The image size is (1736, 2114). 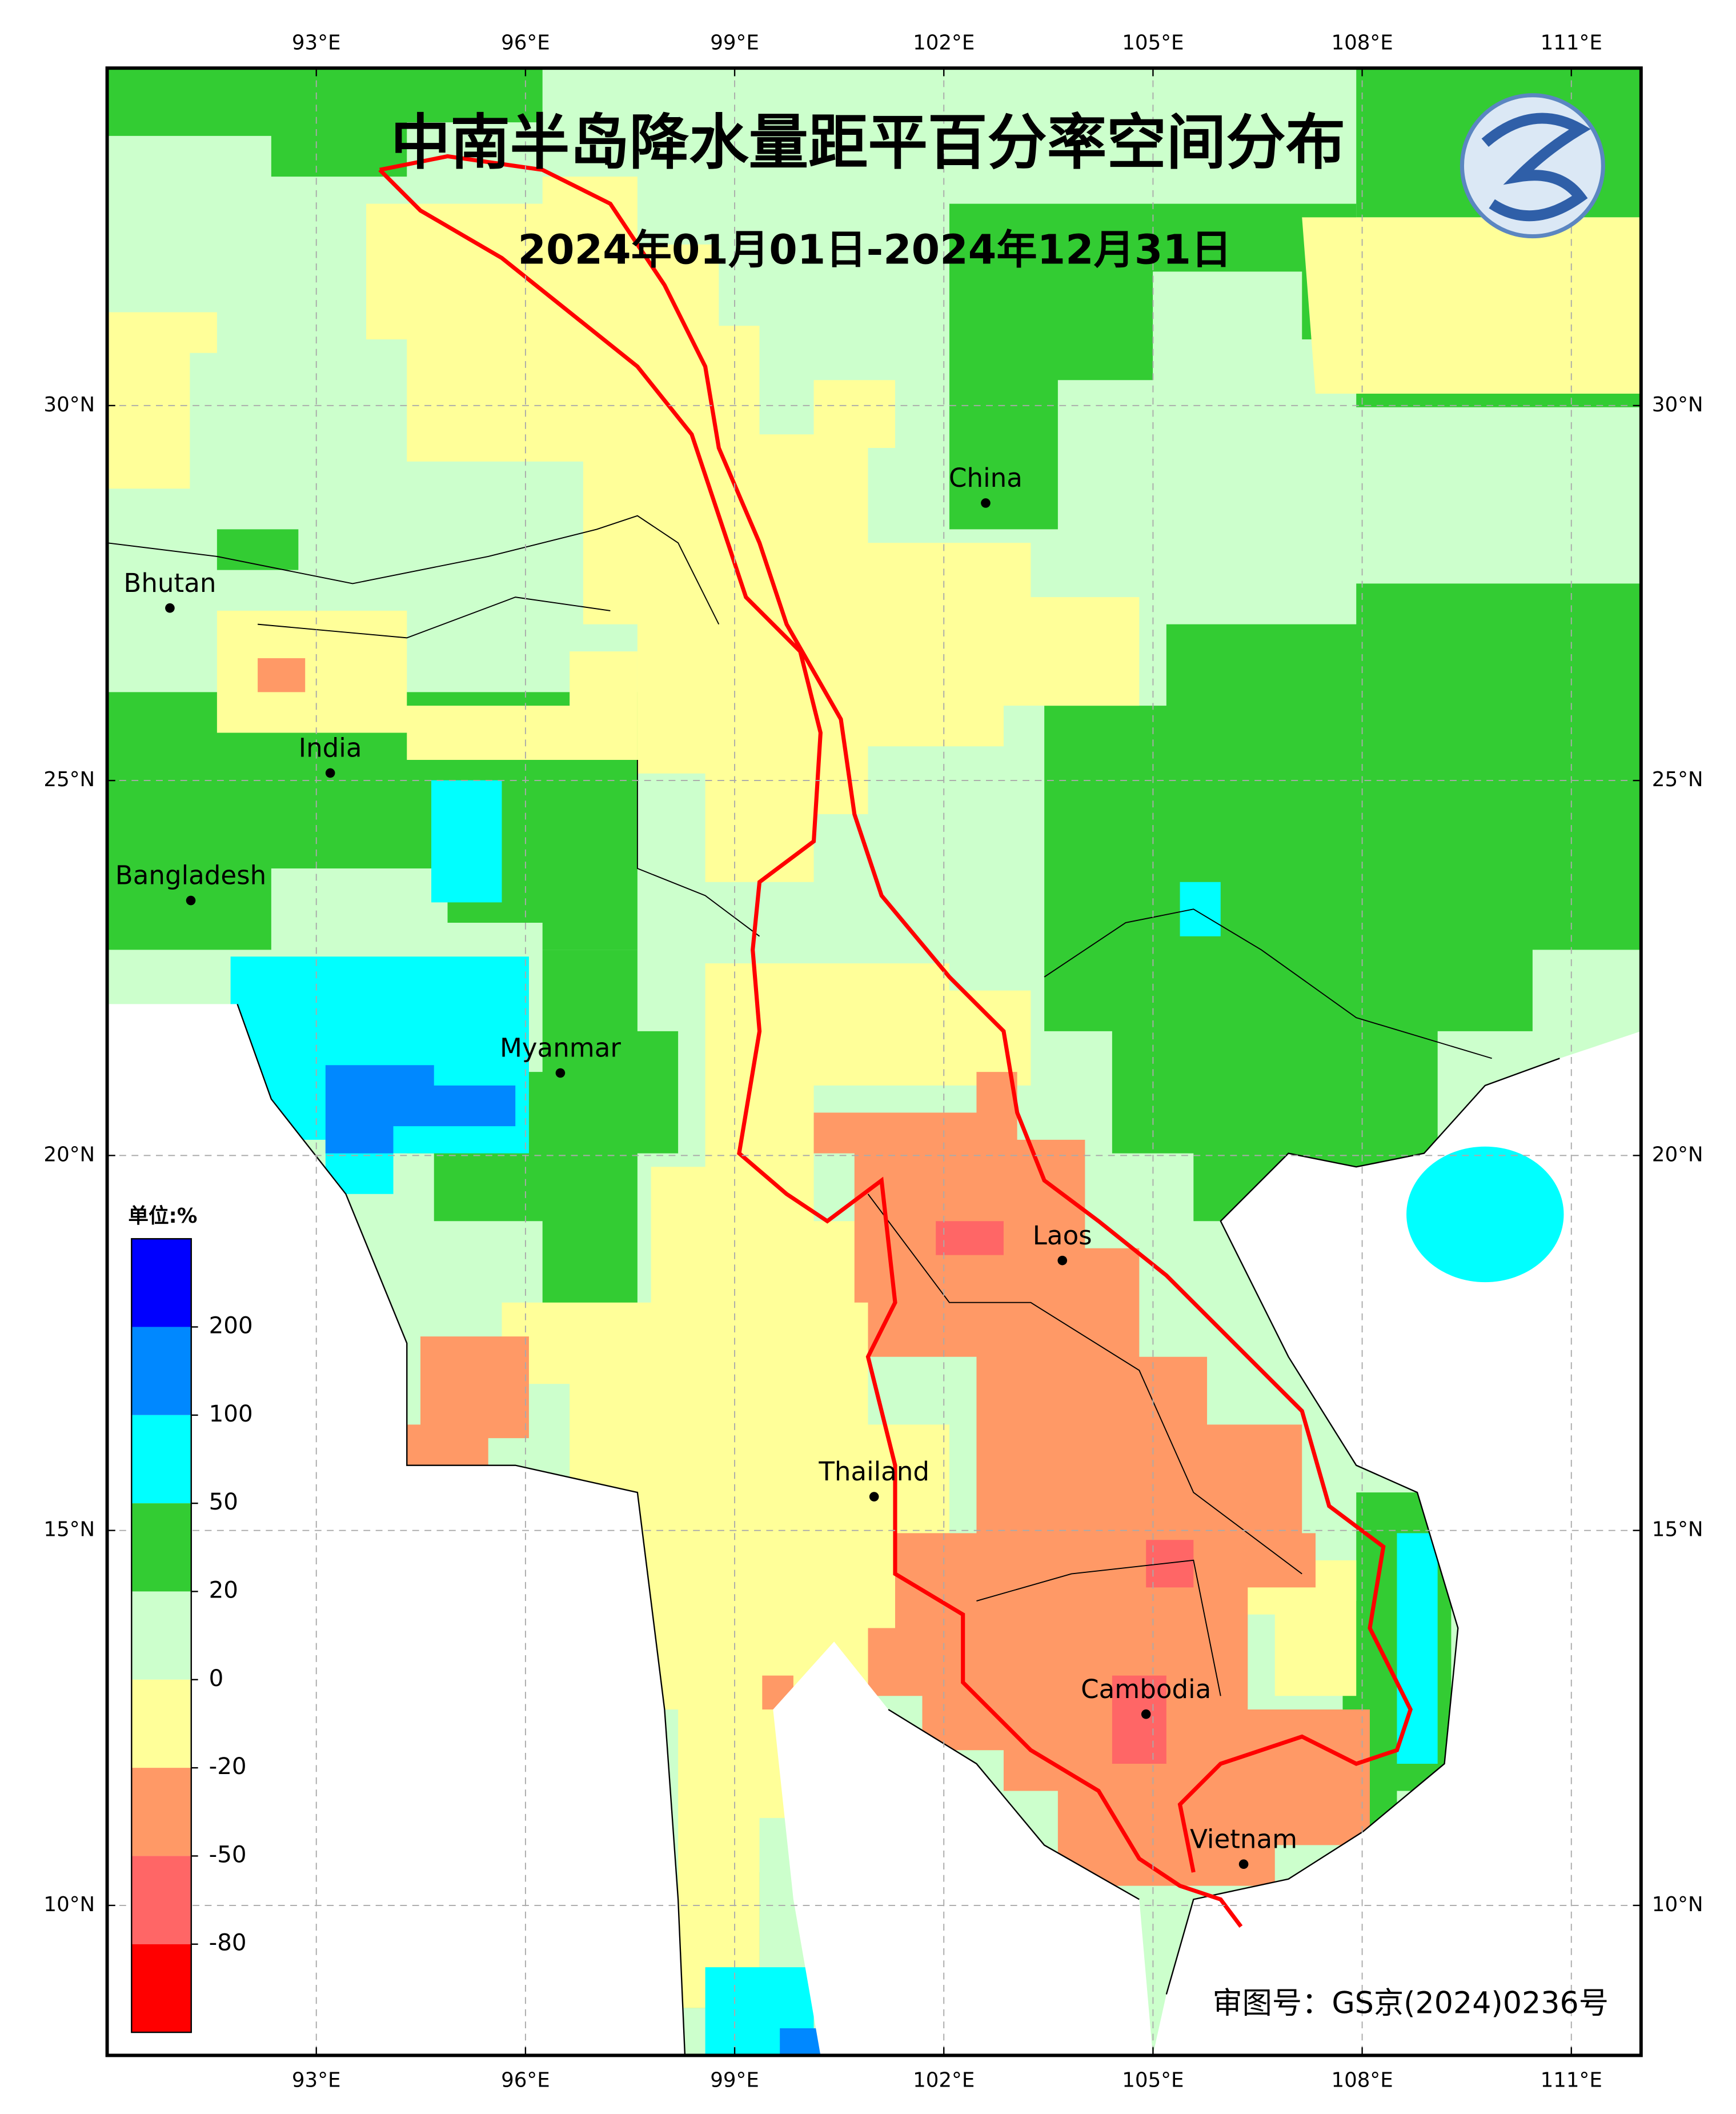 I want to click on country-label: Myanmar, so click(x=560, y=1048).